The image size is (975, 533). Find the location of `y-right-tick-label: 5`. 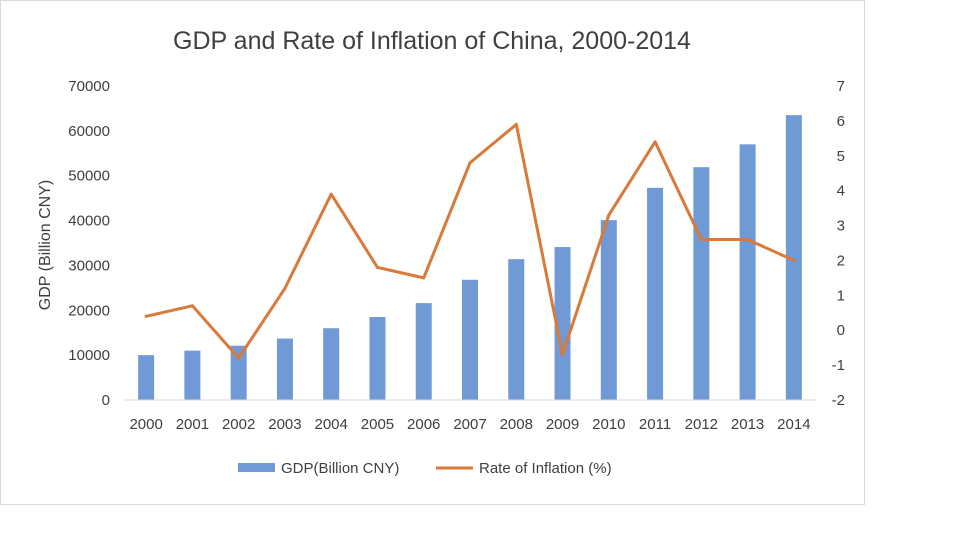

y-right-tick-label: 5 is located at coordinates (841, 156).